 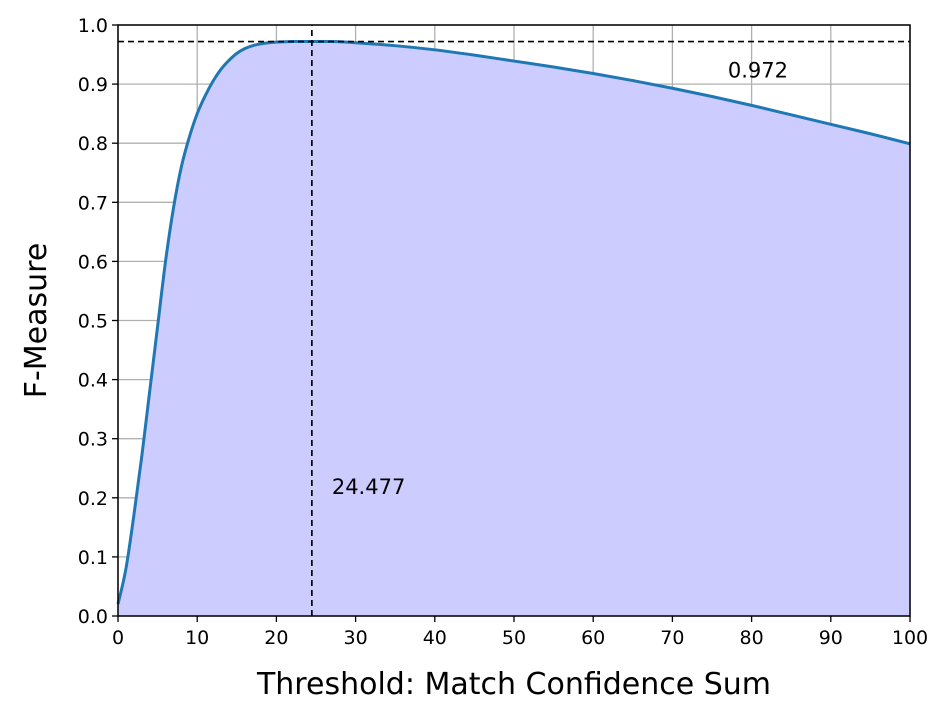 I want to click on x-tick-label: 20, so click(x=276, y=638).